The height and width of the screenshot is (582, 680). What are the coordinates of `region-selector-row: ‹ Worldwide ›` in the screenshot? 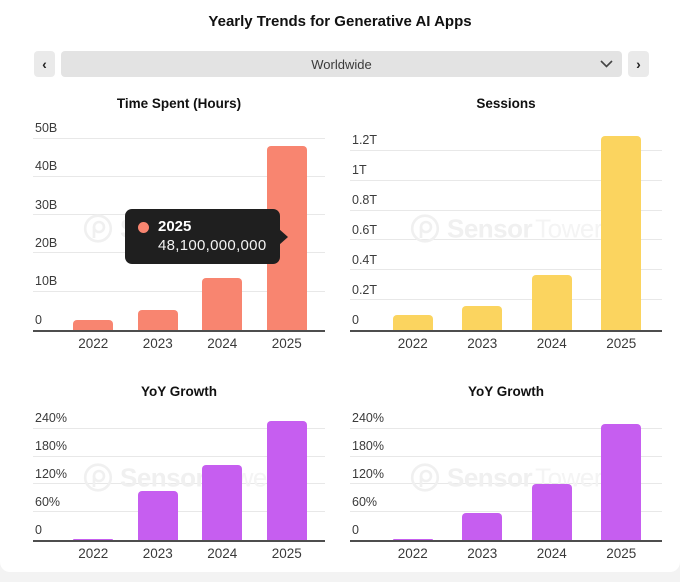 It's located at (341, 64).